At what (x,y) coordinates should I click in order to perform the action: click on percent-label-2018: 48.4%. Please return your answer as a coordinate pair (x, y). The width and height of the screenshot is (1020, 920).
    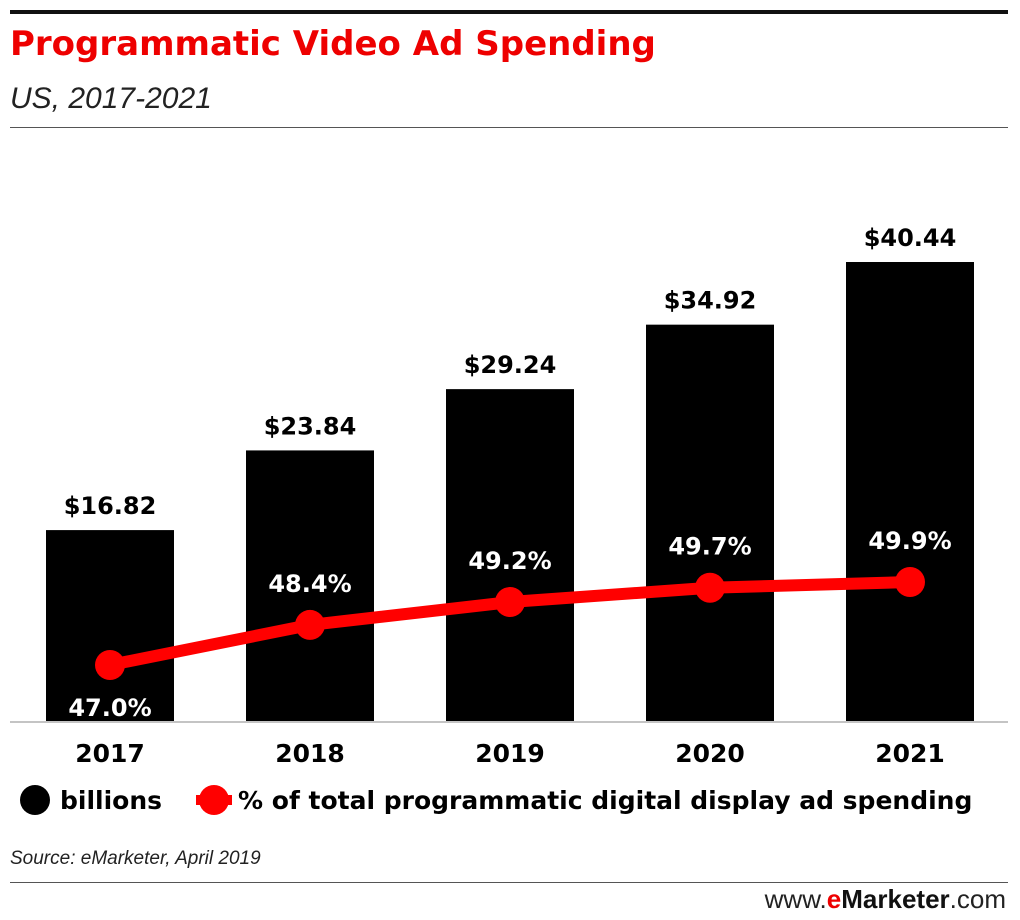
    Looking at the image, I should click on (309, 584).